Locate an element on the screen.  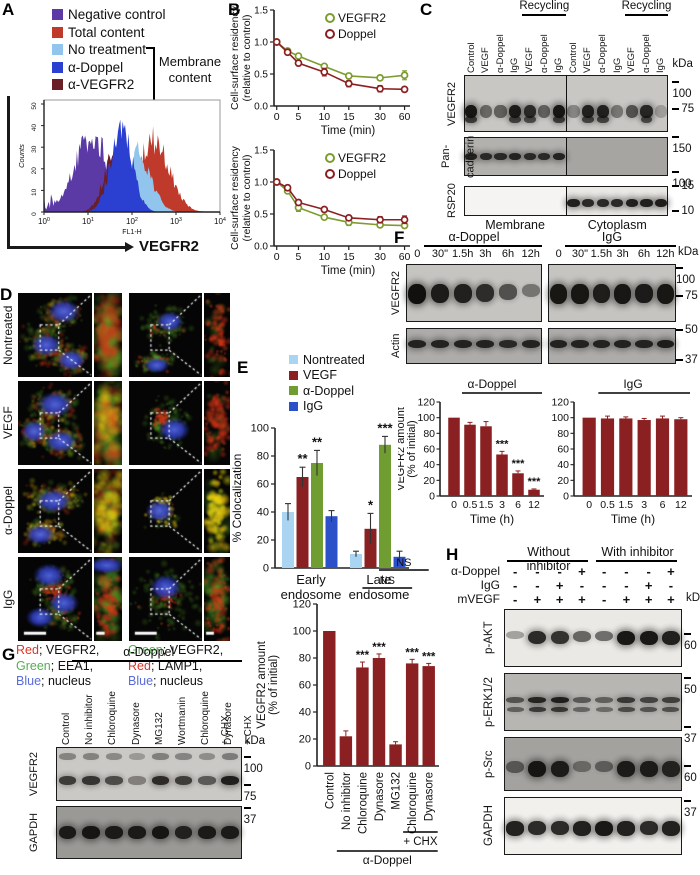
caption-line: Green; VEGFR2, is located at coordinates (180, 651).